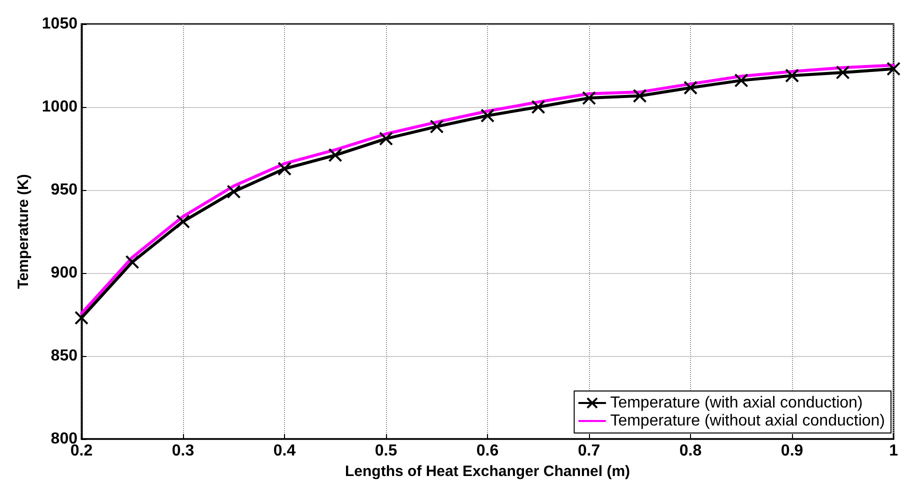  What do you see at coordinates (893, 451) in the screenshot?
I see `x-tick-label: 1` at bounding box center [893, 451].